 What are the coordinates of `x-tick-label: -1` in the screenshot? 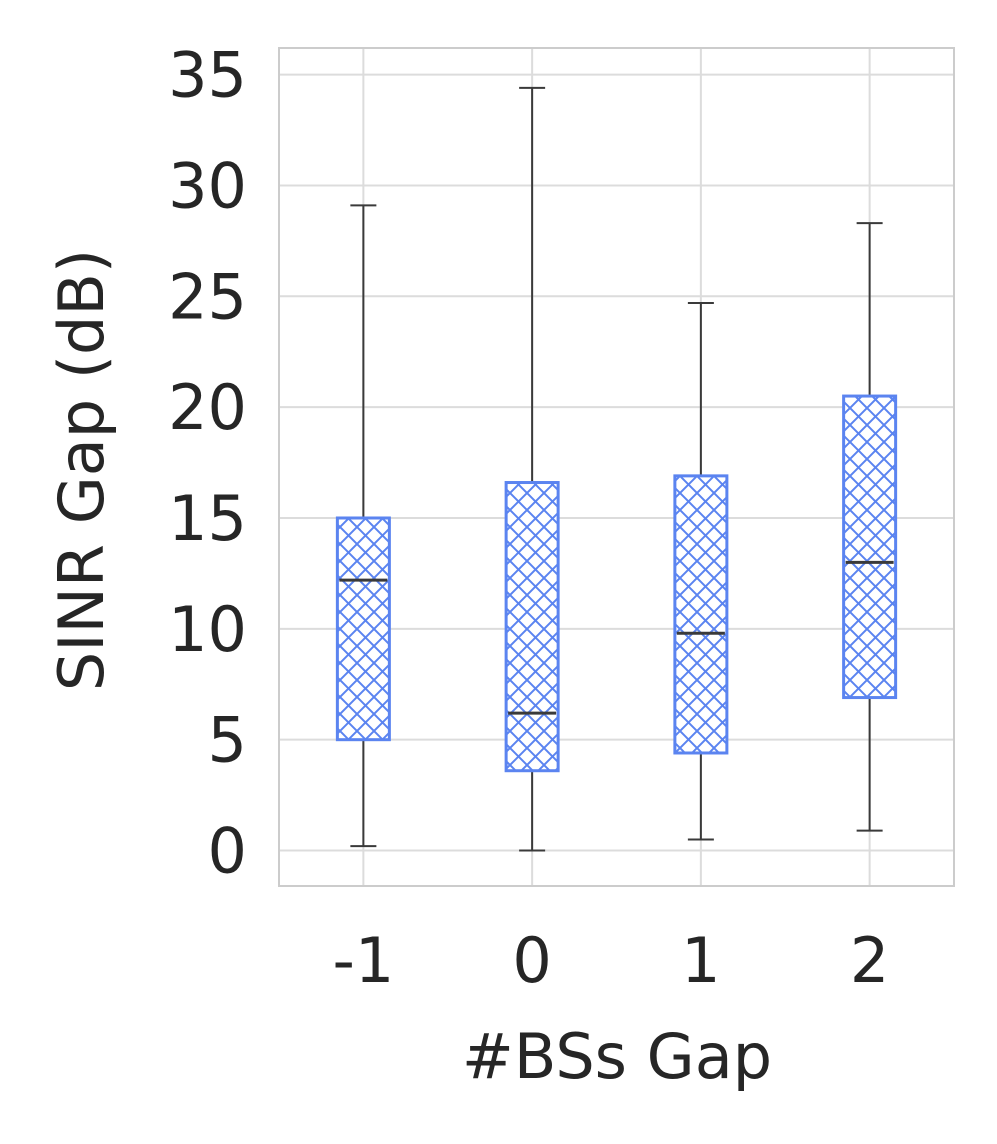 It's located at (363, 960).